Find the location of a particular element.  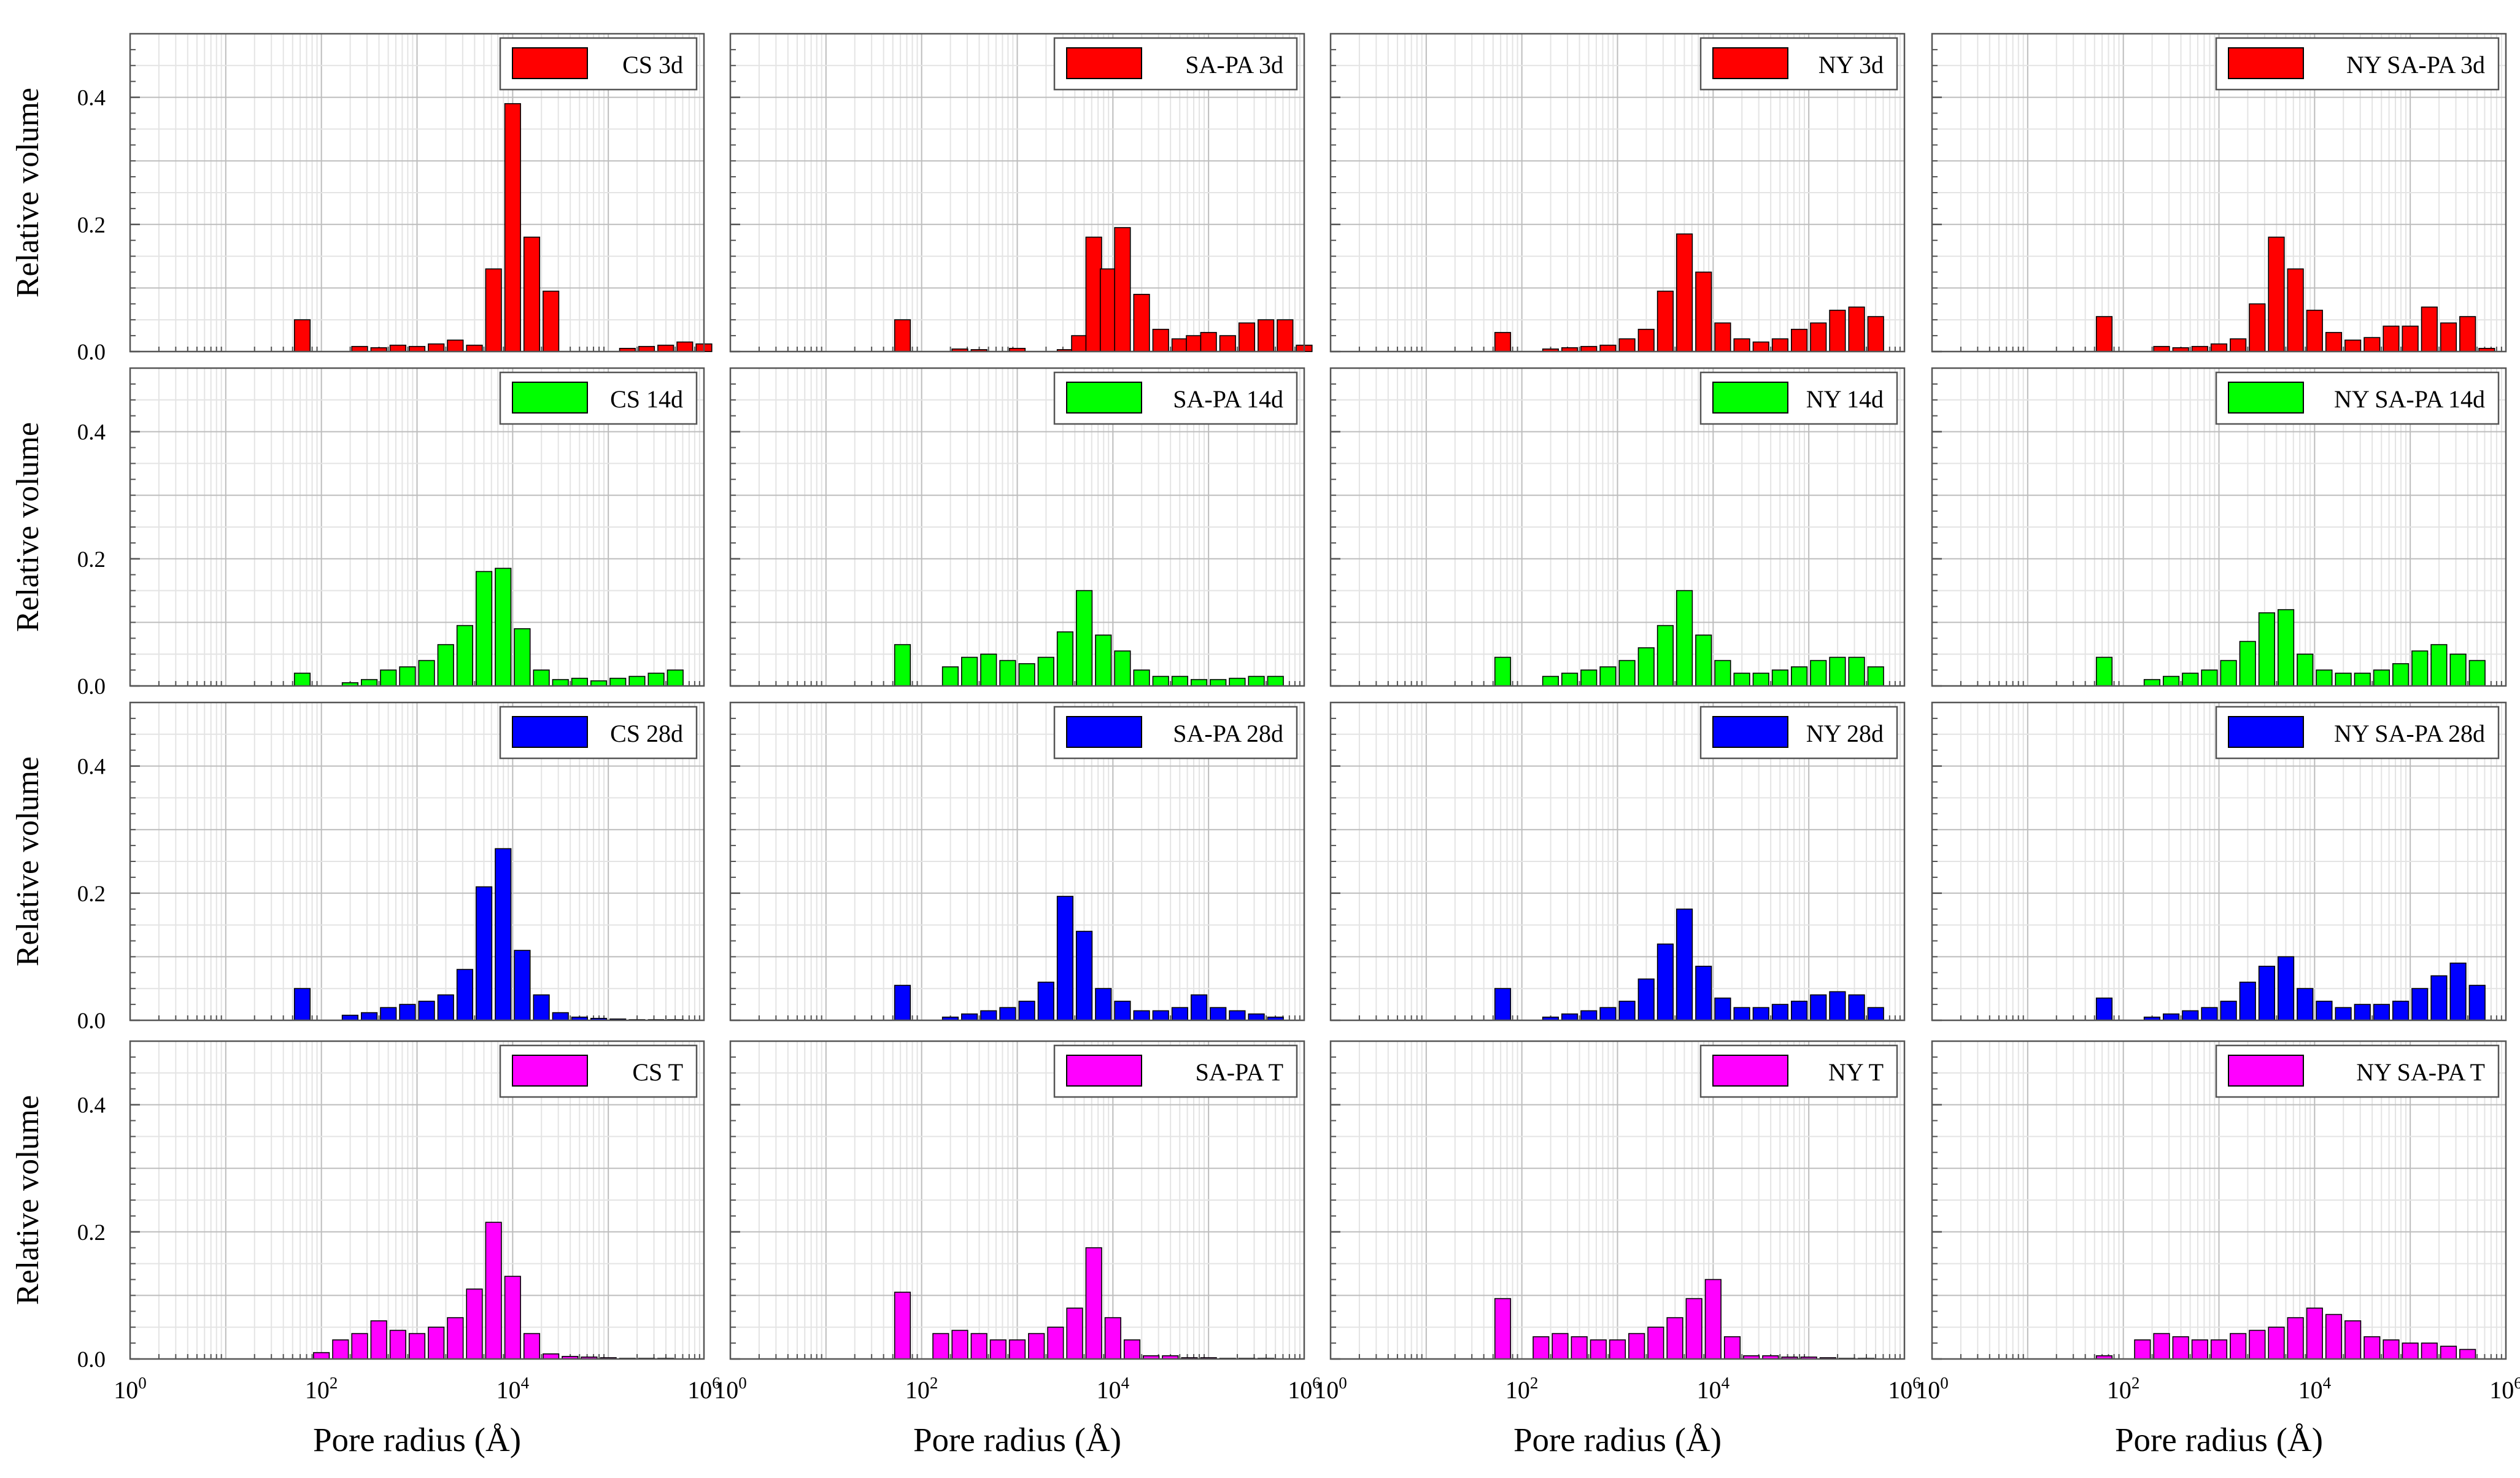

legend-label: SA-PA 14d is located at coordinates (1228, 399).